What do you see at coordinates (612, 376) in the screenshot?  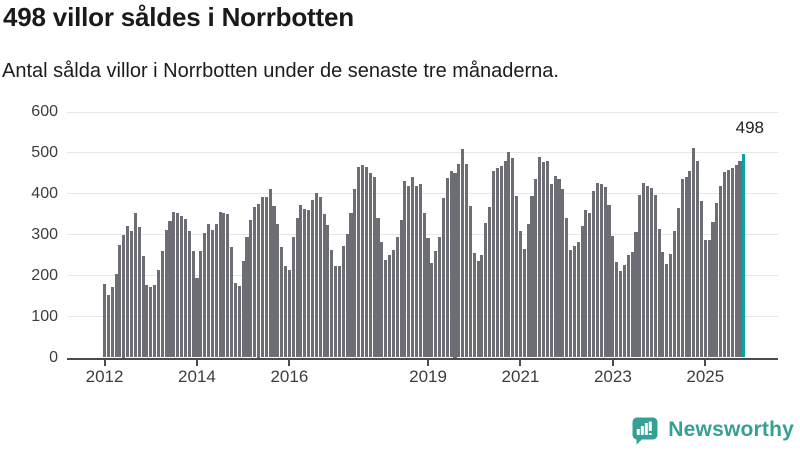 I see `x-axis-tick-label: 2023` at bounding box center [612, 376].